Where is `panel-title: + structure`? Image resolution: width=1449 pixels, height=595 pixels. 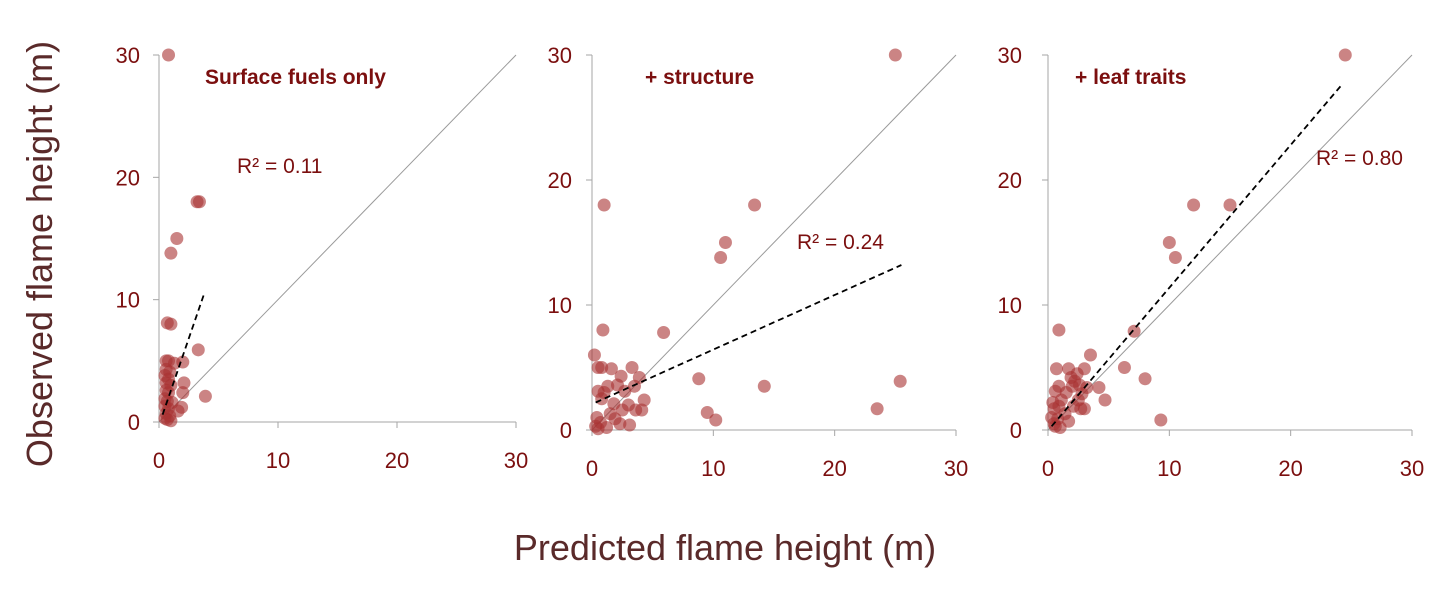
panel-title: + structure is located at coordinates (699, 77).